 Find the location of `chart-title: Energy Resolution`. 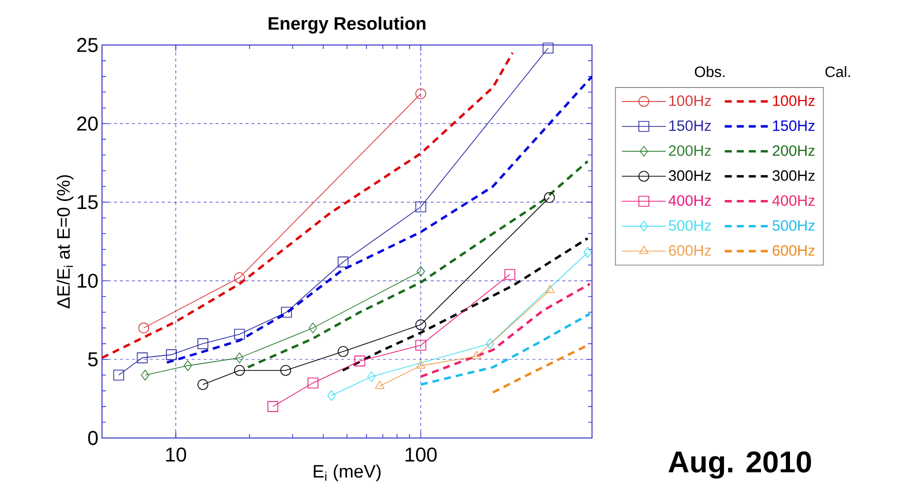

chart-title: Energy Resolution is located at coordinates (347, 25).